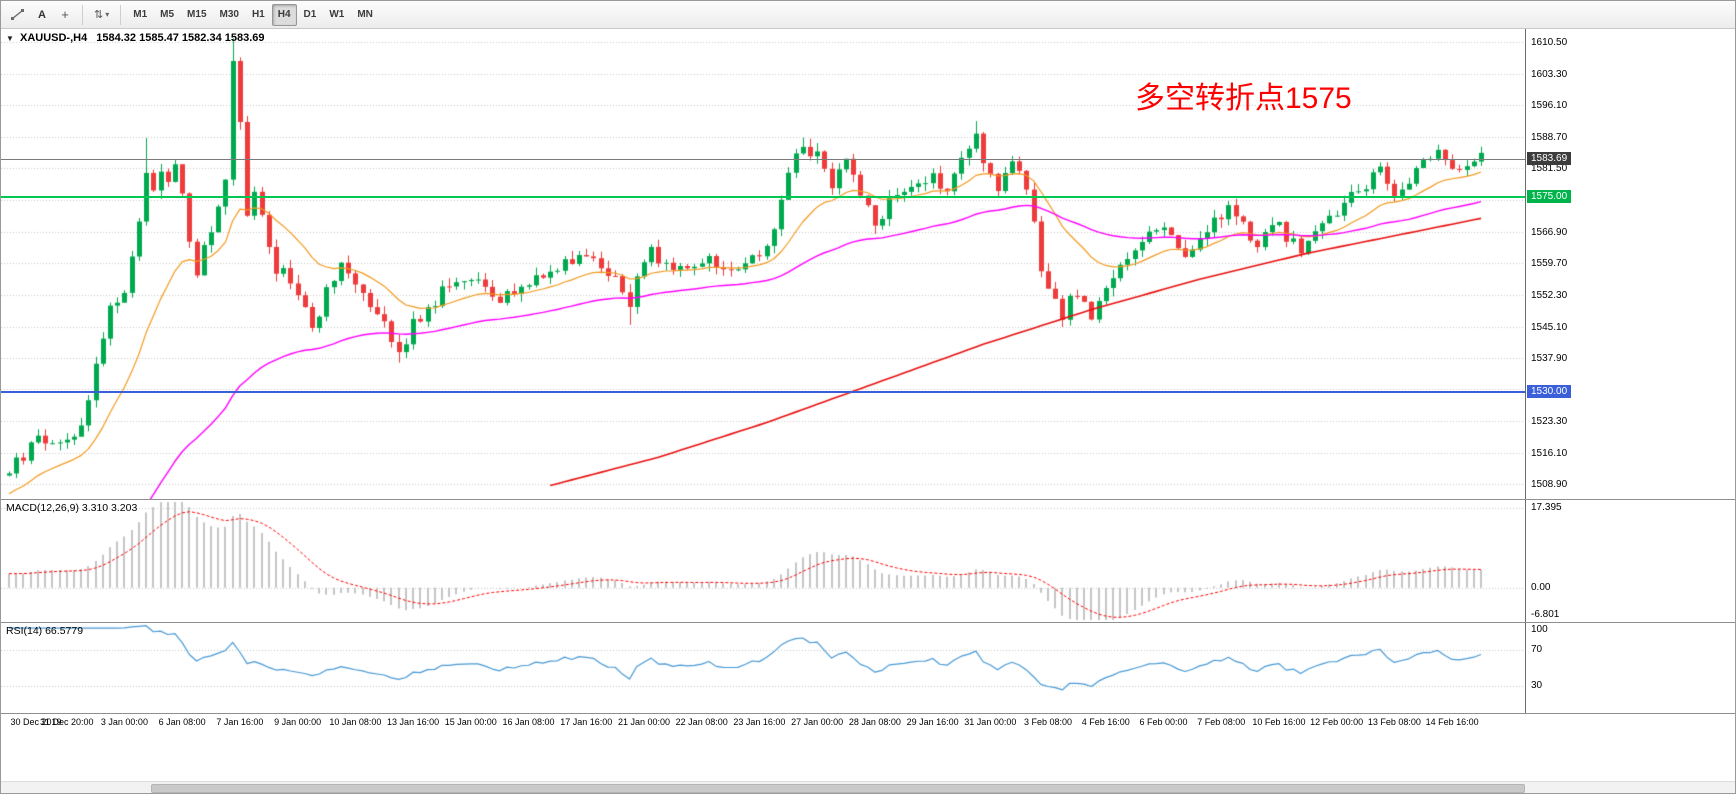  What do you see at coordinates (1549, 484) in the screenshot?
I see `price-tick-label: 1508.90` at bounding box center [1549, 484].